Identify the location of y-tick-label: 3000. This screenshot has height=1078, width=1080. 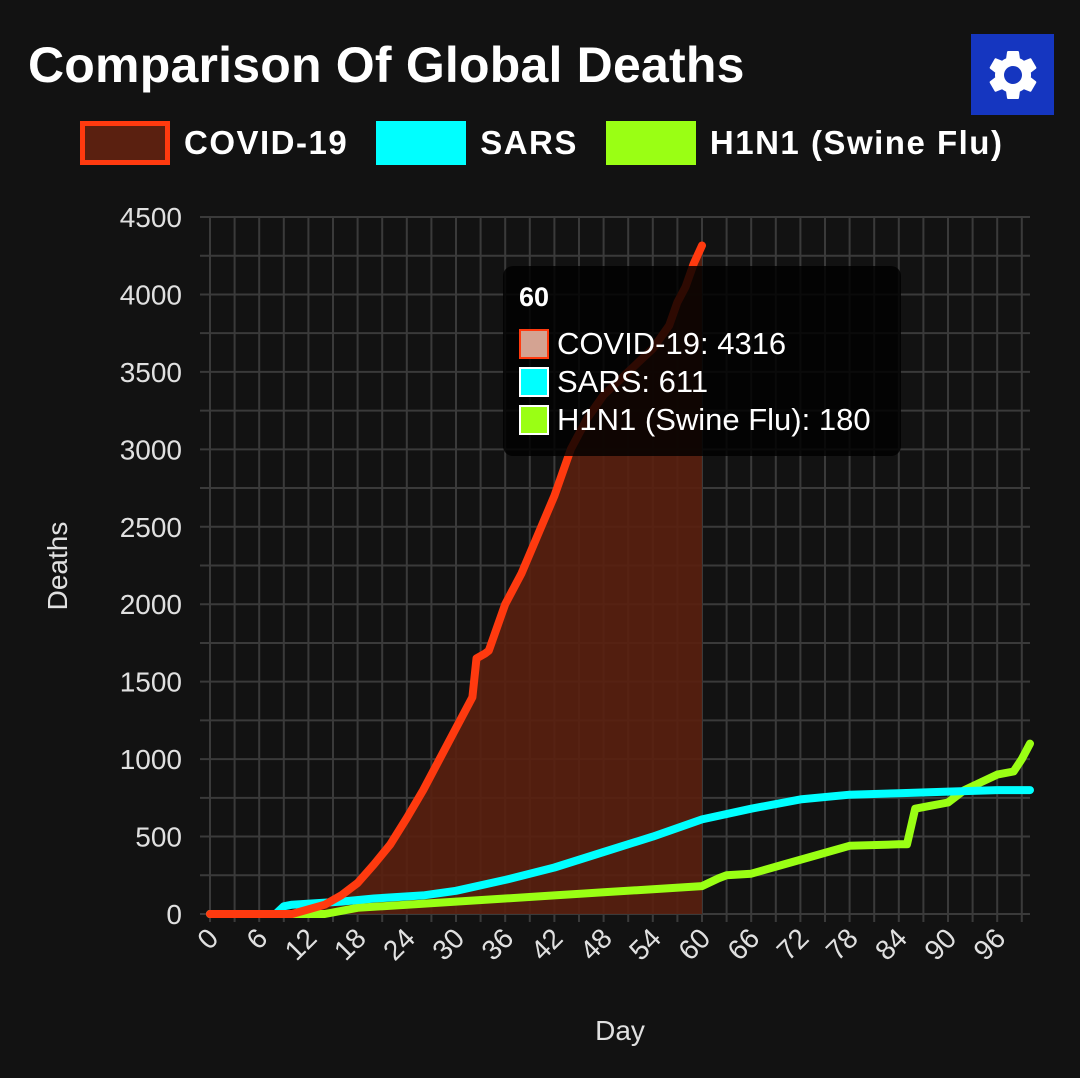
(151, 449).